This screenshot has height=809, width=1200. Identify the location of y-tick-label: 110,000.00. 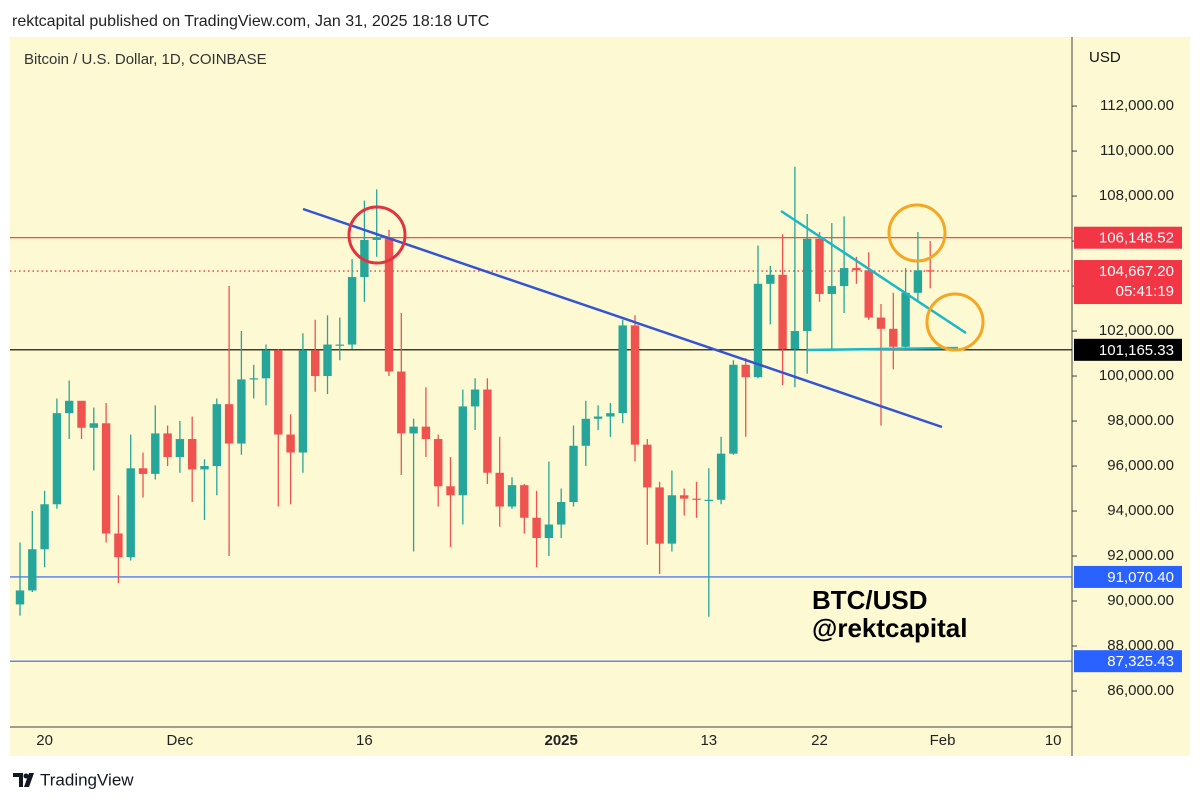
(1137, 150).